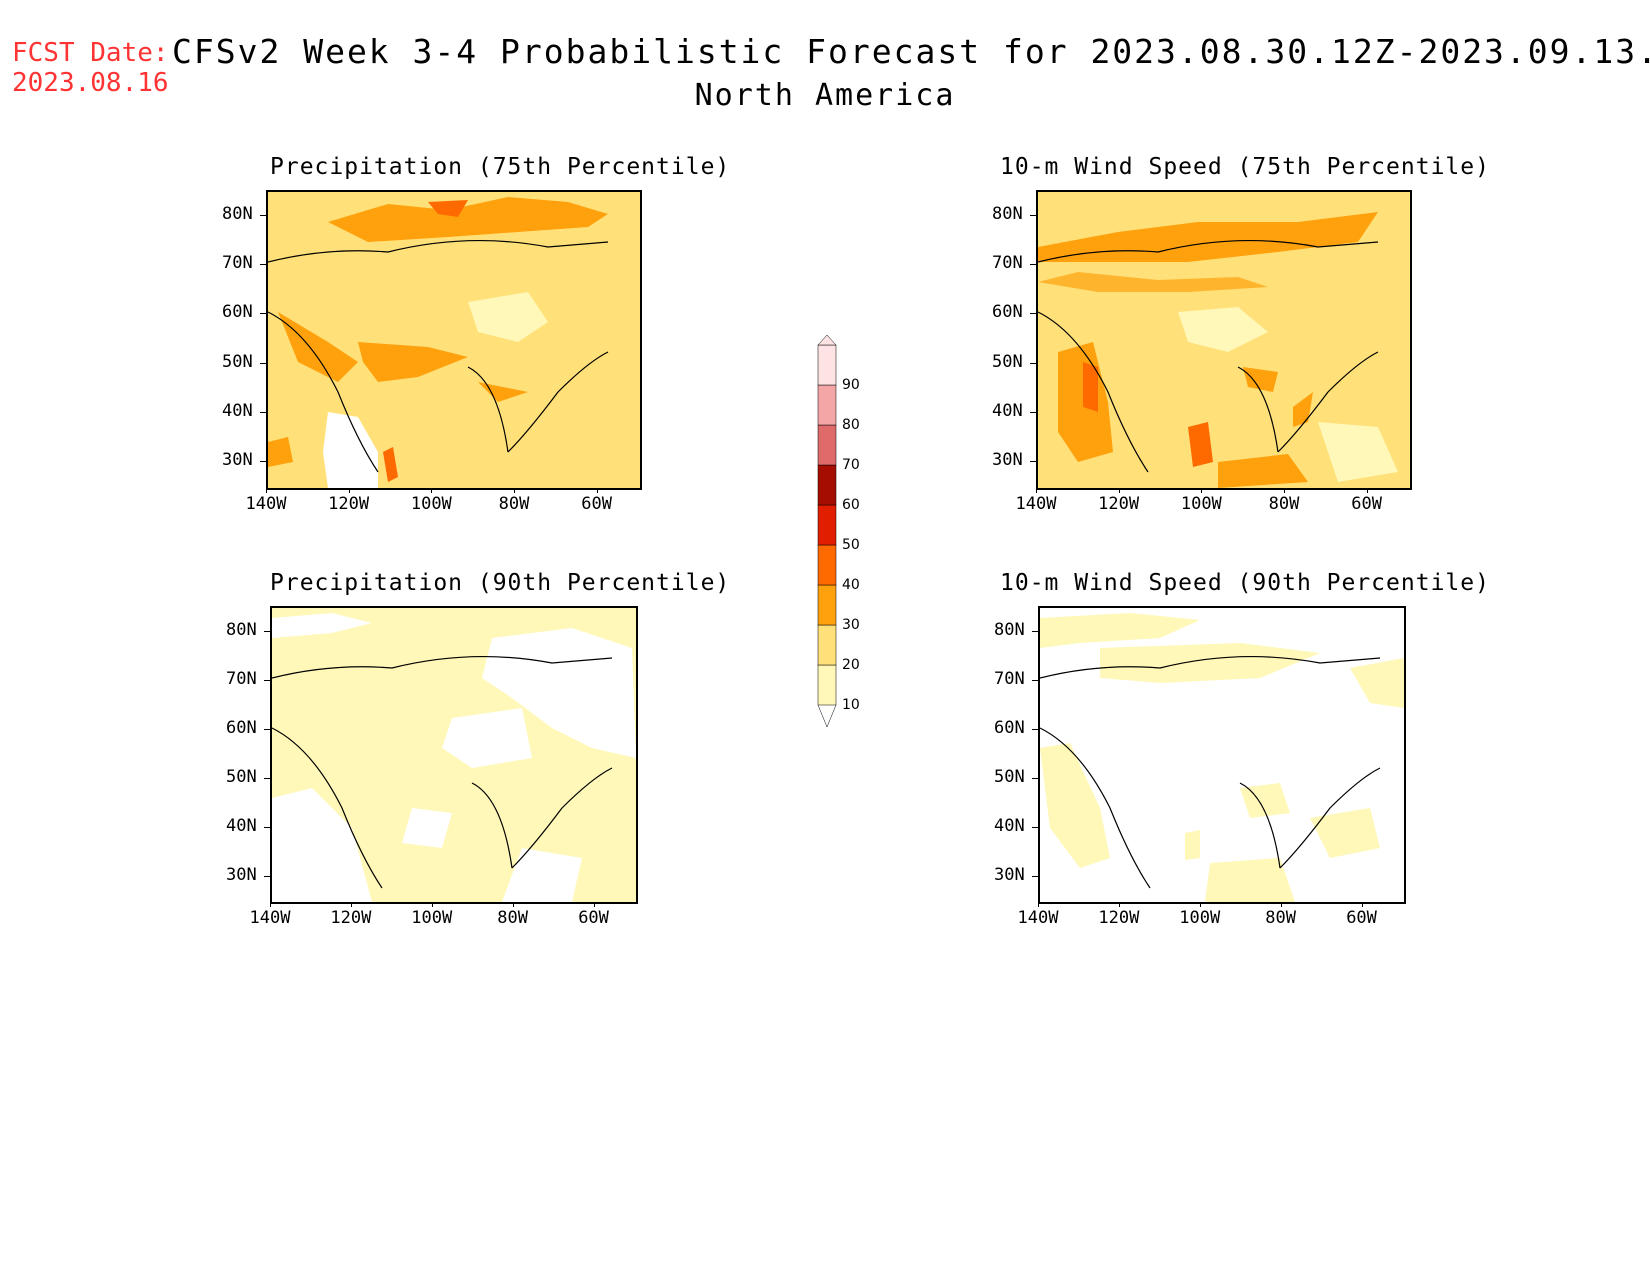 This screenshot has width=1650, height=1275. Describe the element at coordinates (1245, 583) in the screenshot. I see `panel-title-wind-90: 10-m Wind Speed (90th Percentile)` at that location.